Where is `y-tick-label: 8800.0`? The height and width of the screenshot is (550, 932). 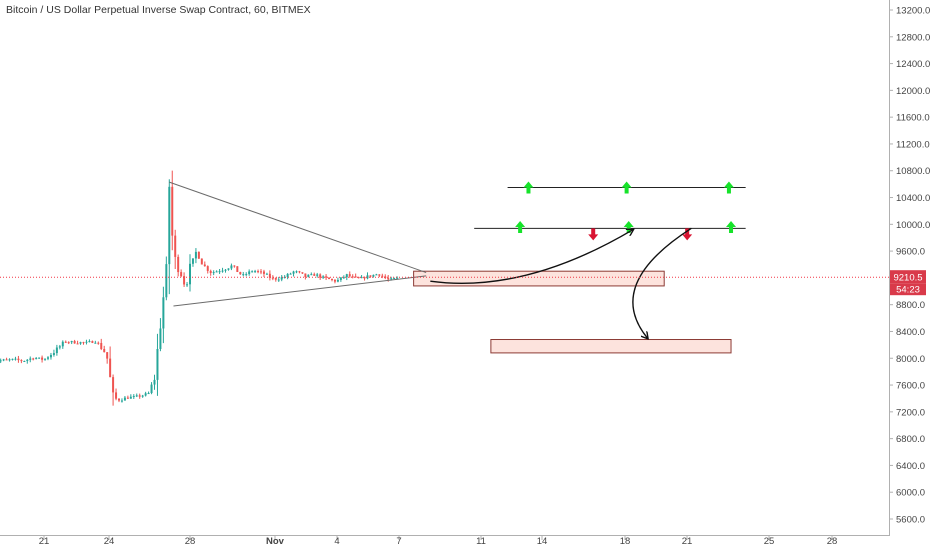
y-tick-label: 8800.0 is located at coordinates (910, 305).